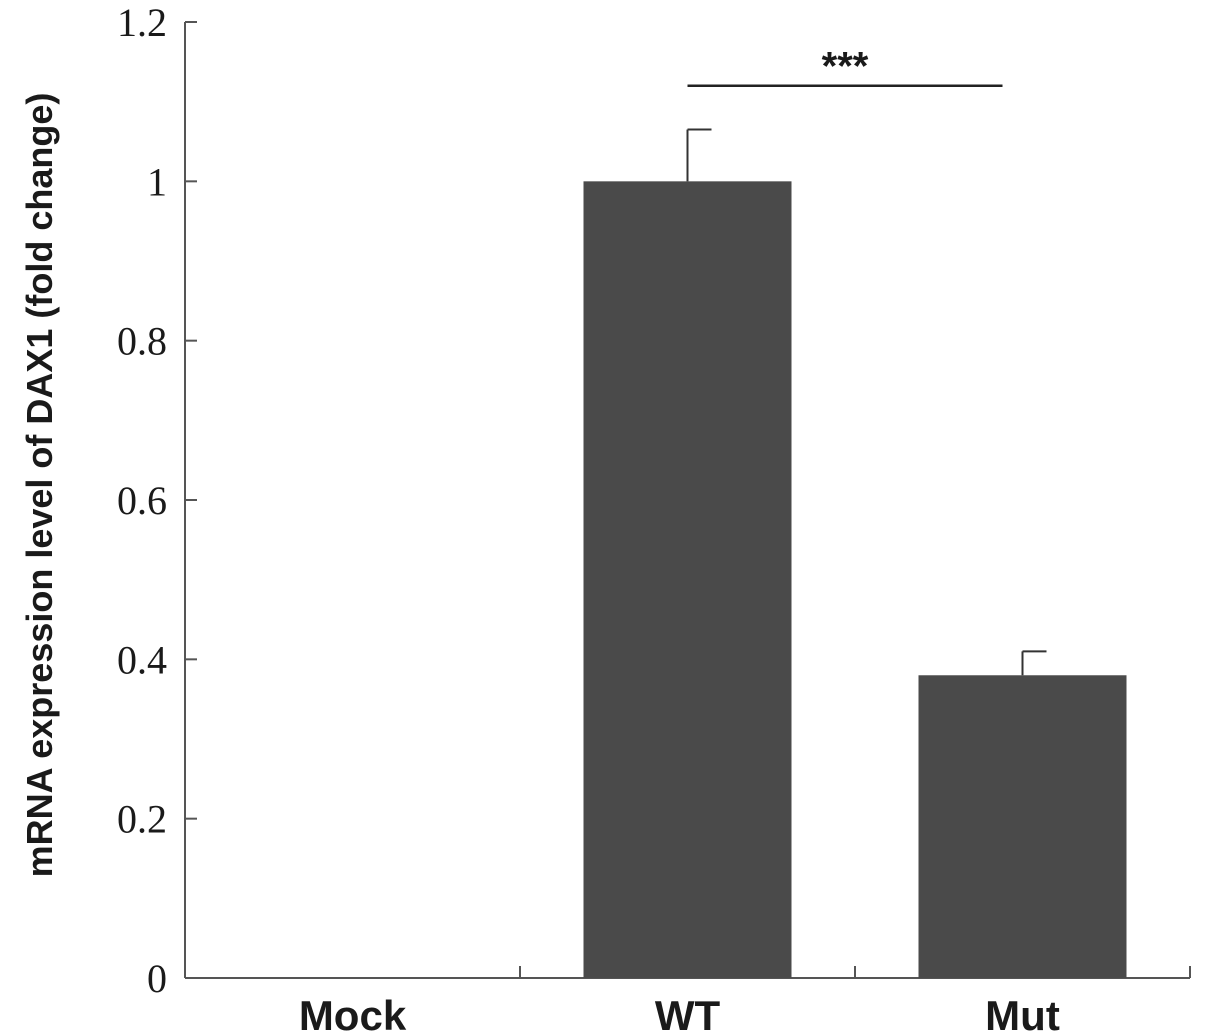 Image resolution: width=1205 pixels, height=1032 pixels. I want to click on x-tick-labels: Mock WT Mut, so click(679, 1012).